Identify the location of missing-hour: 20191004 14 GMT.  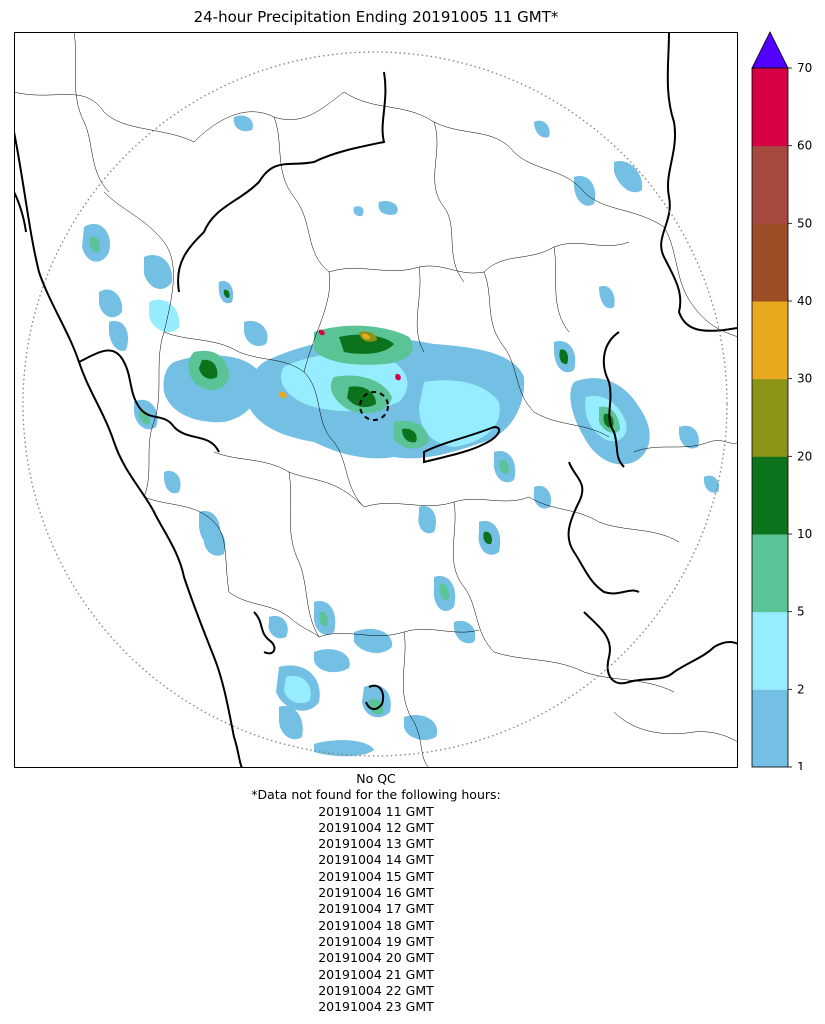
(376, 860).